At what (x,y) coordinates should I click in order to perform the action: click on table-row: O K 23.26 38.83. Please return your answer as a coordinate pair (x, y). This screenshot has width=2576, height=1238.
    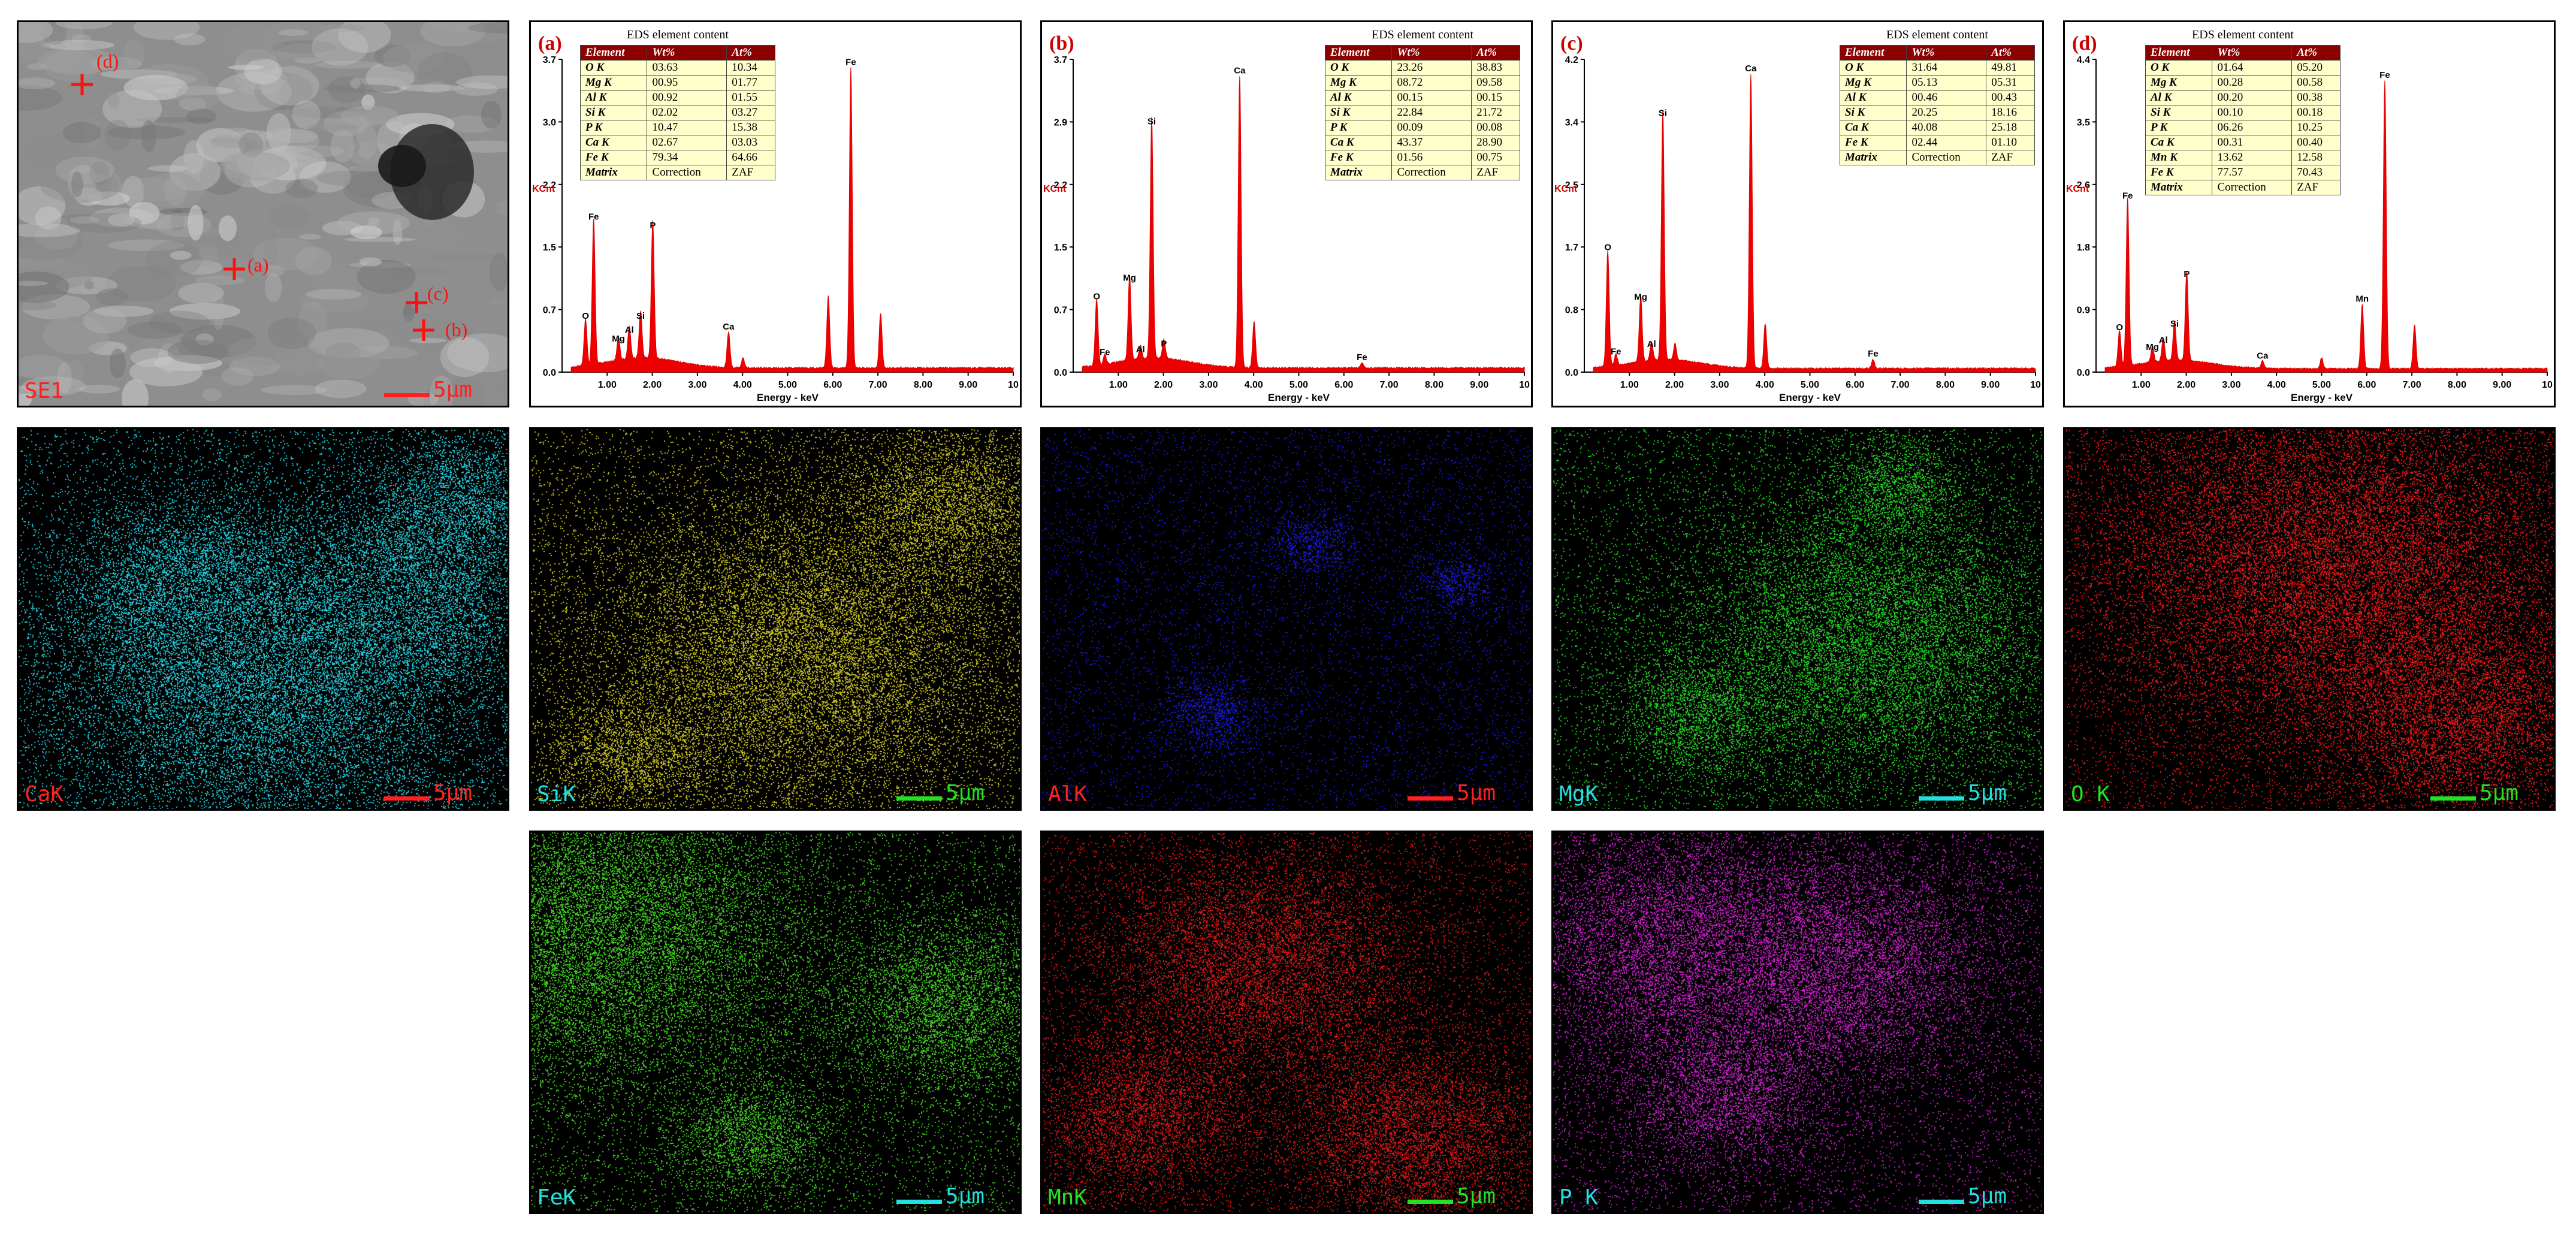
    Looking at the image, I should click on (1422, 68).